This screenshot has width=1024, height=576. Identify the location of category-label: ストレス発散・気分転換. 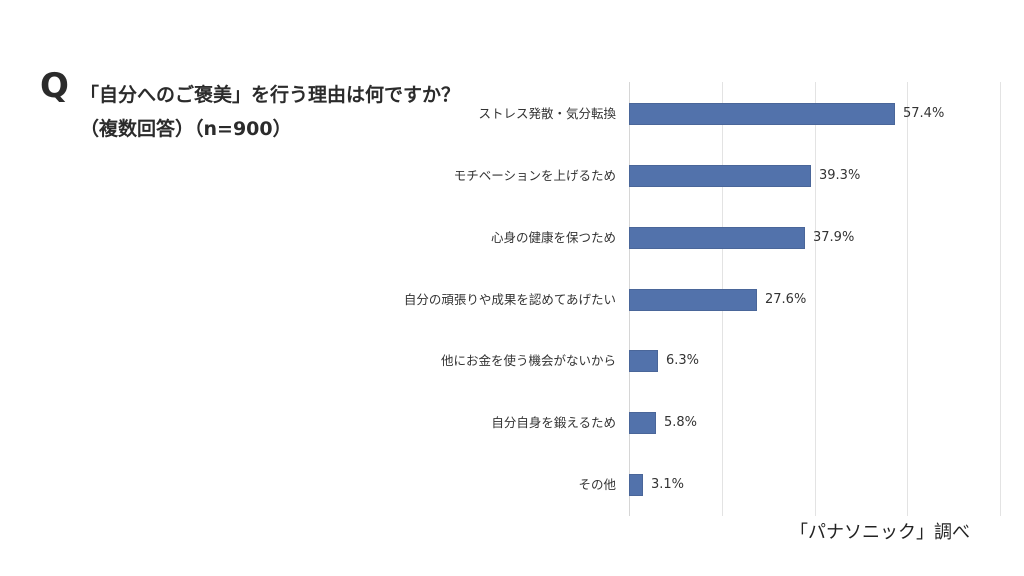
(547, 113).